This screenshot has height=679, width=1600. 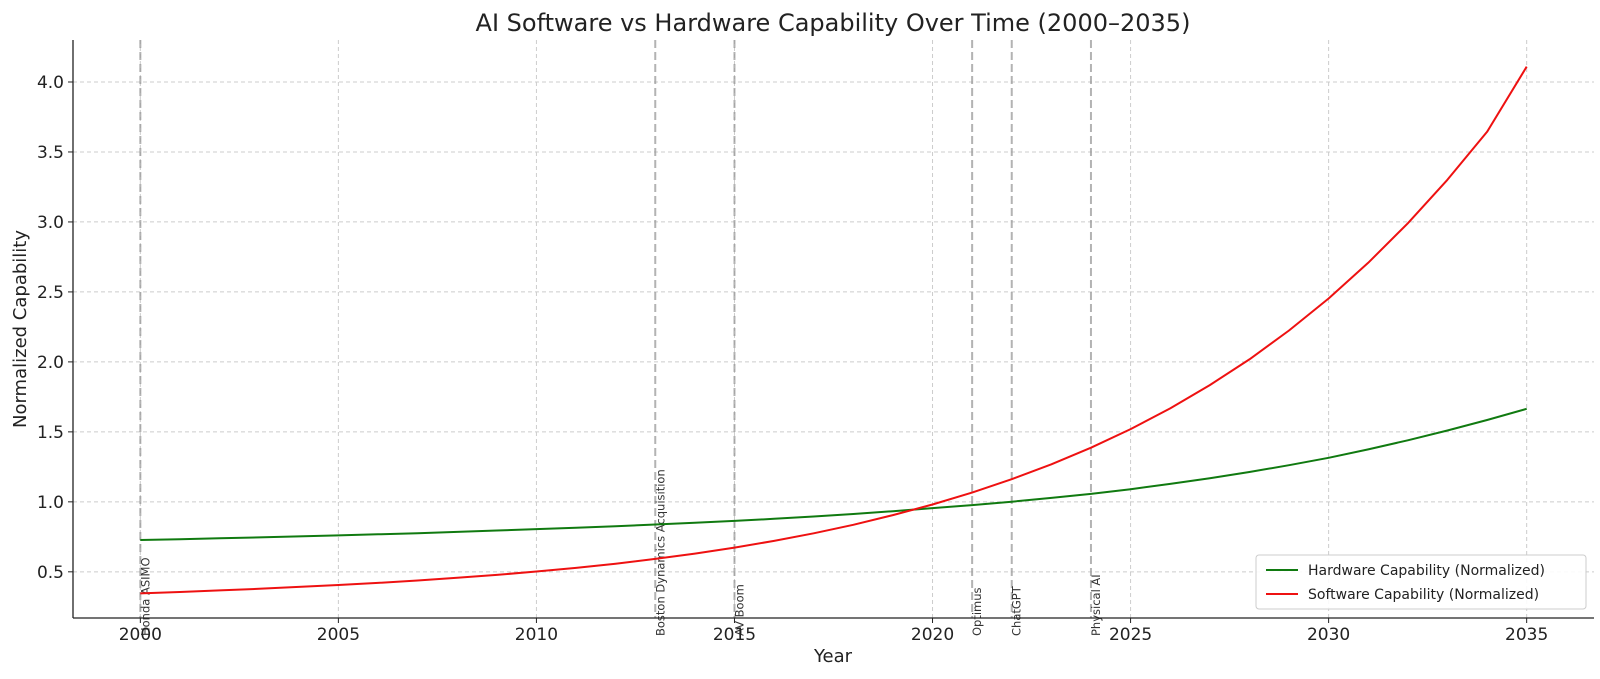 What do you see at coordinates (977, 611) in the screenshot?
I see `event-label-3: Optimus` at bounding box center [977, 611].